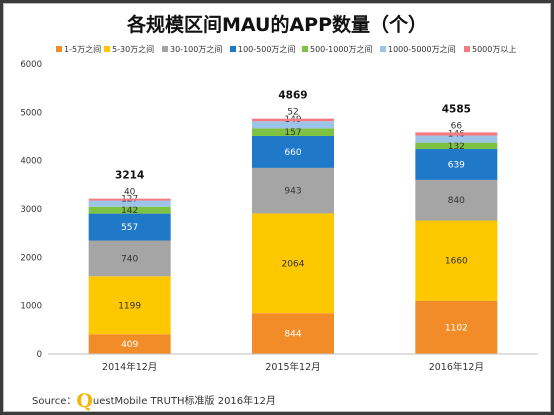  Describe the element at coordinates (39, 355) in the screenshot. I see `y-tick-label: 0` at that location.